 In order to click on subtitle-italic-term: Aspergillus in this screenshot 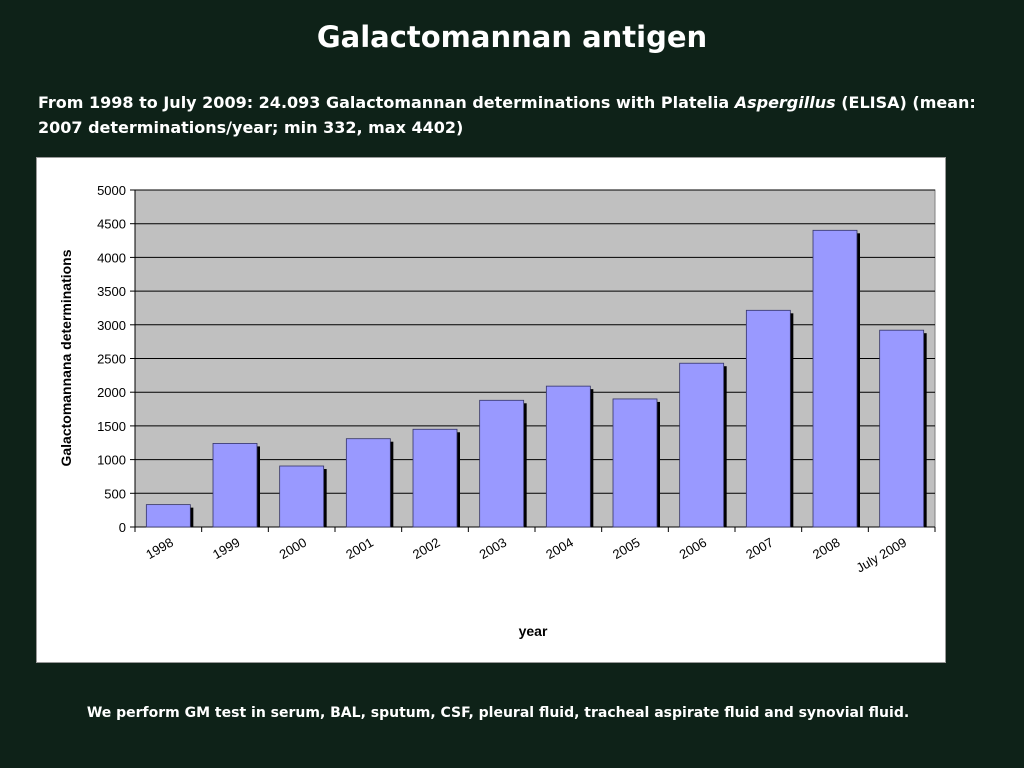, I will do `click(785, 102)`.